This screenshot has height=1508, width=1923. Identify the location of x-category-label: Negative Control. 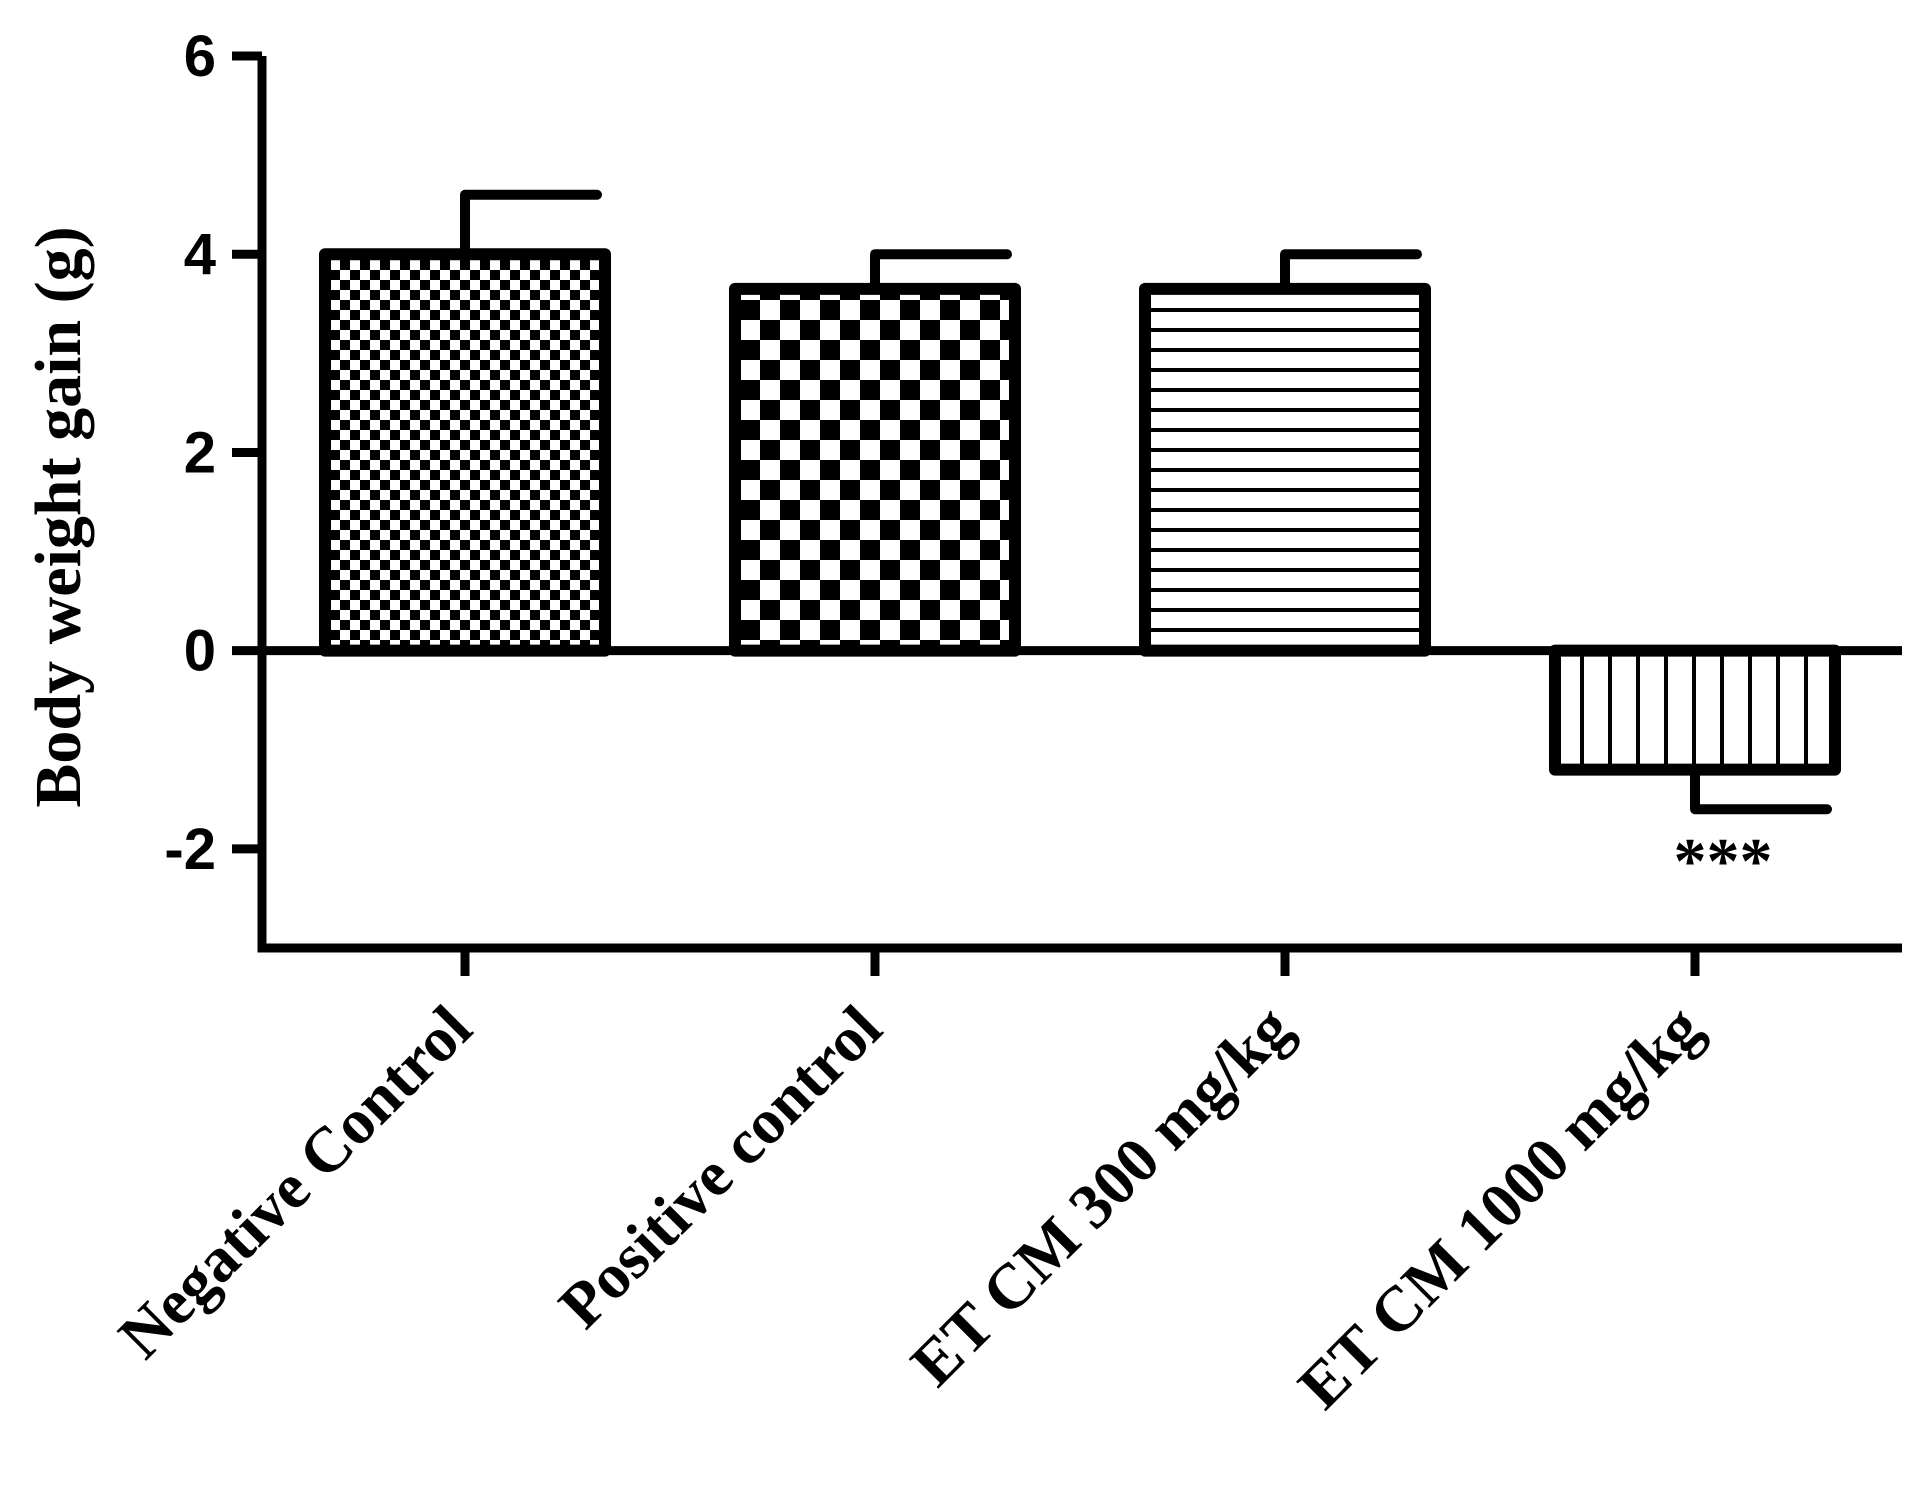
(295, 1182).